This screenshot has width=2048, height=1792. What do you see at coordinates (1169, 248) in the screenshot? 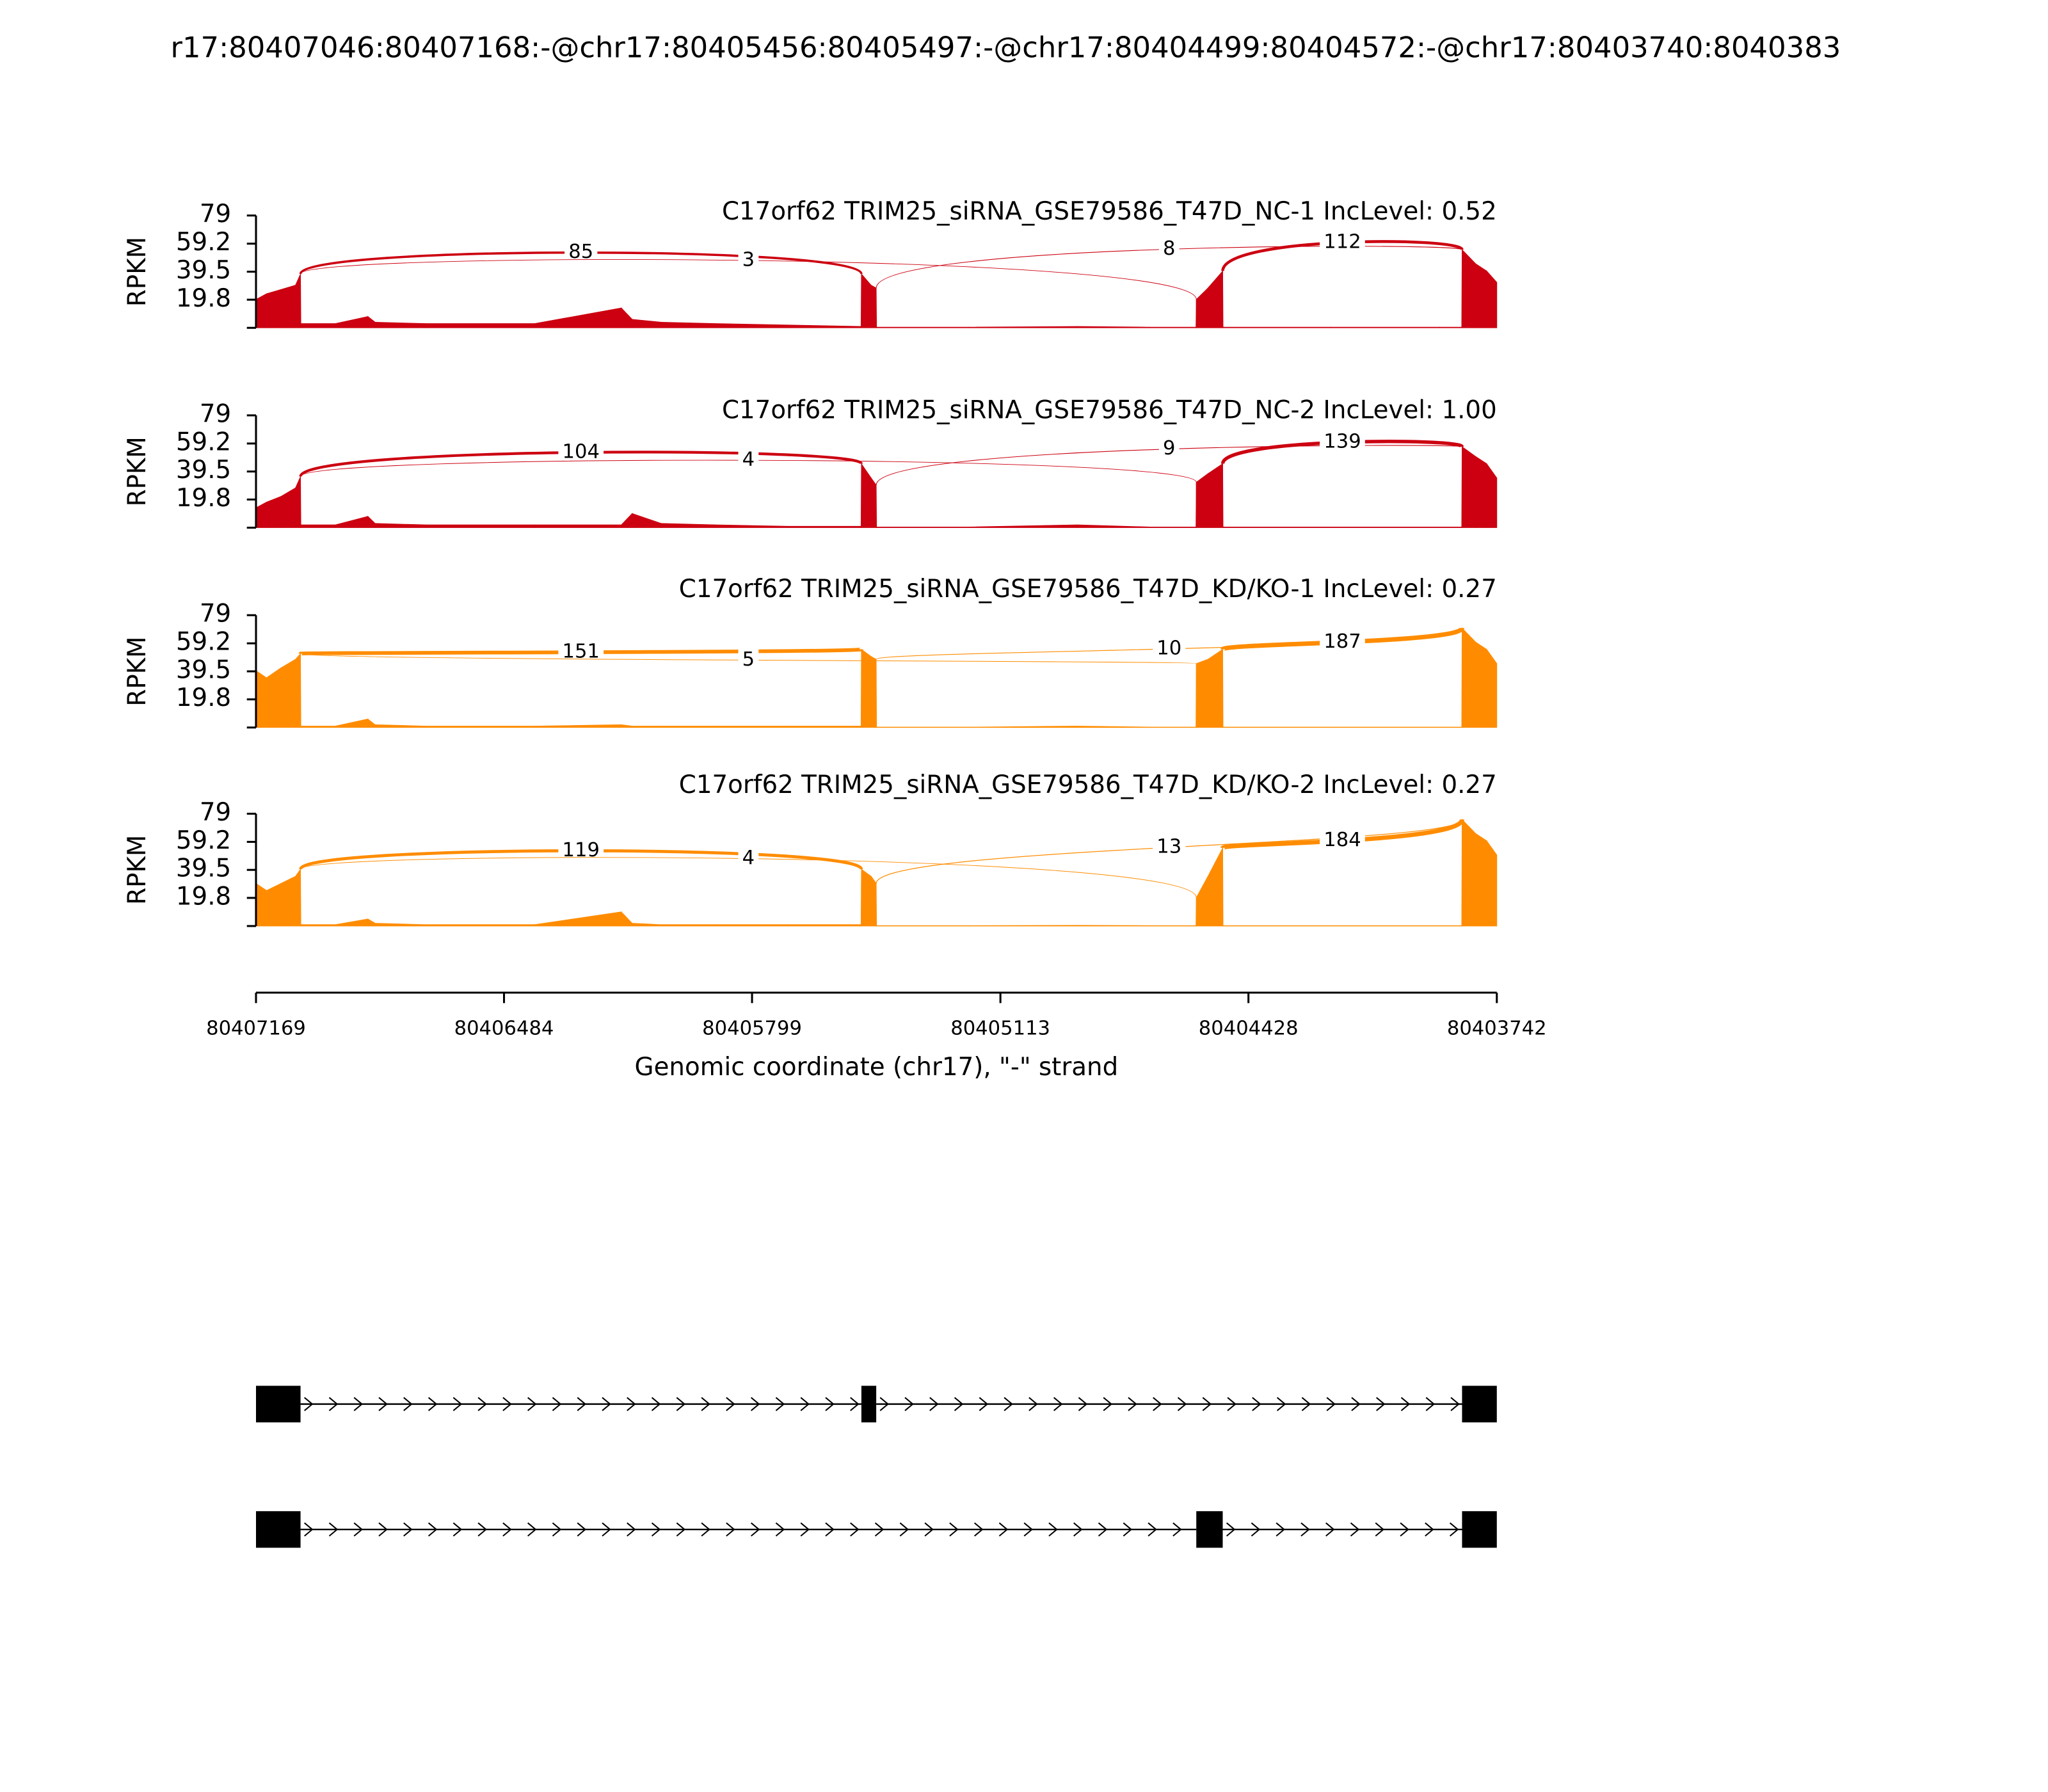
I see `junction-label: 8` at bounding box center [1169, 248].